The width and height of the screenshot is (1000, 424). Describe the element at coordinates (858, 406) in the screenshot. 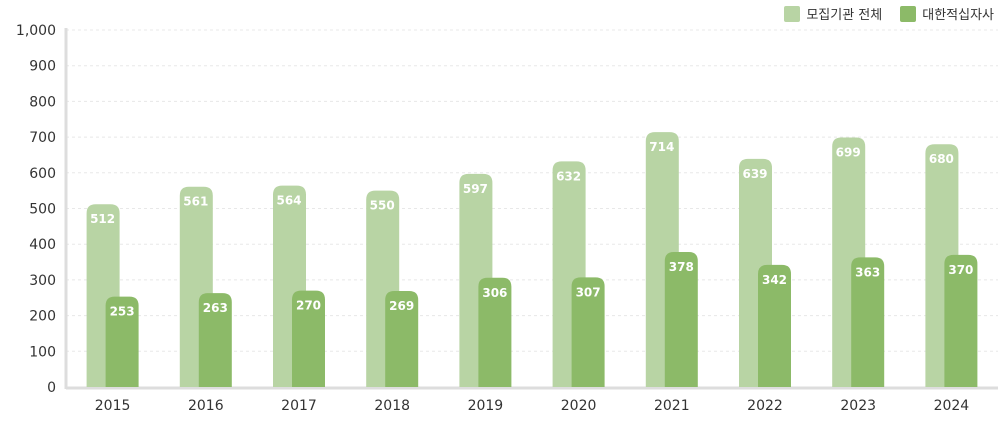

I see `x-tick-label: 2023` at that location.